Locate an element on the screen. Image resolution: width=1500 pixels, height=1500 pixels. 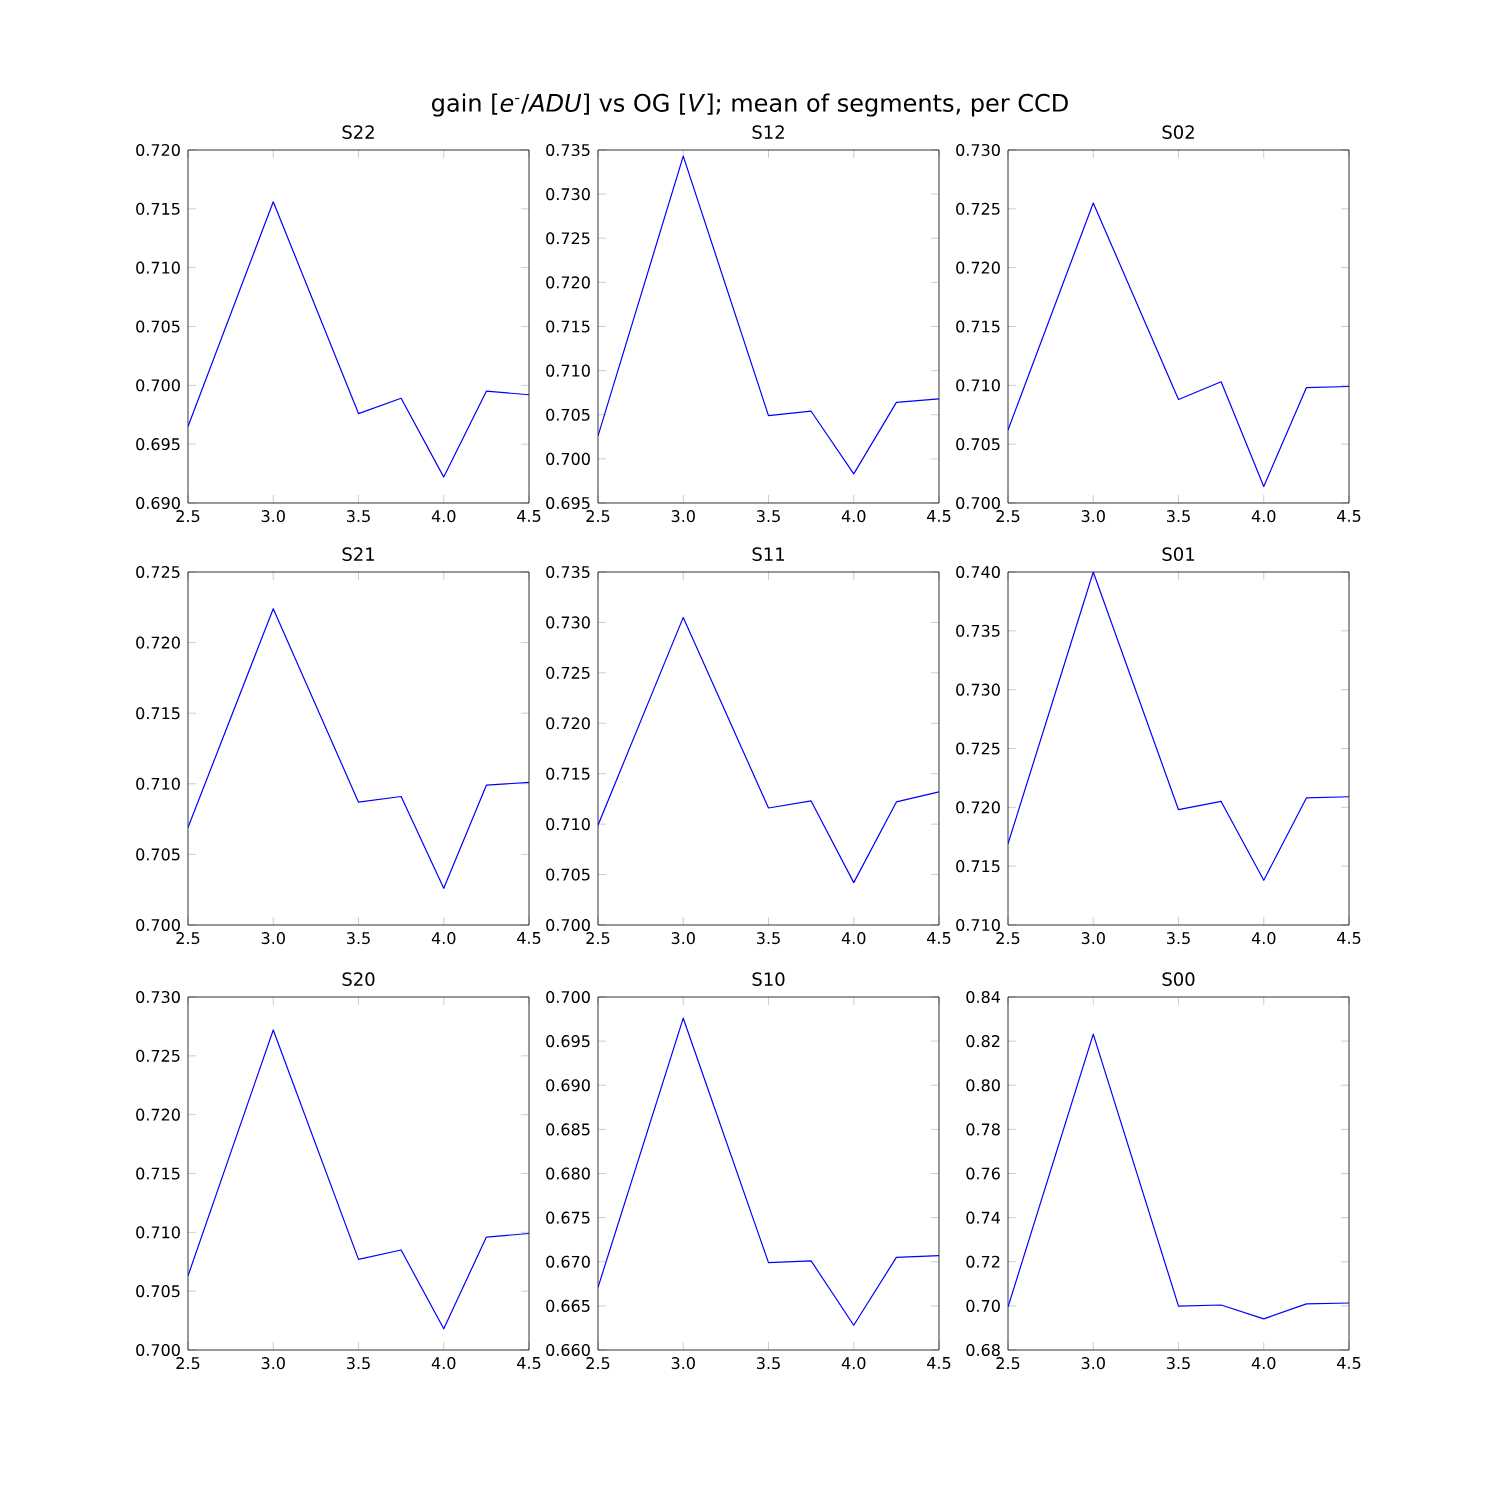
chart-title: S02 is located at coordinates (1178, 132).